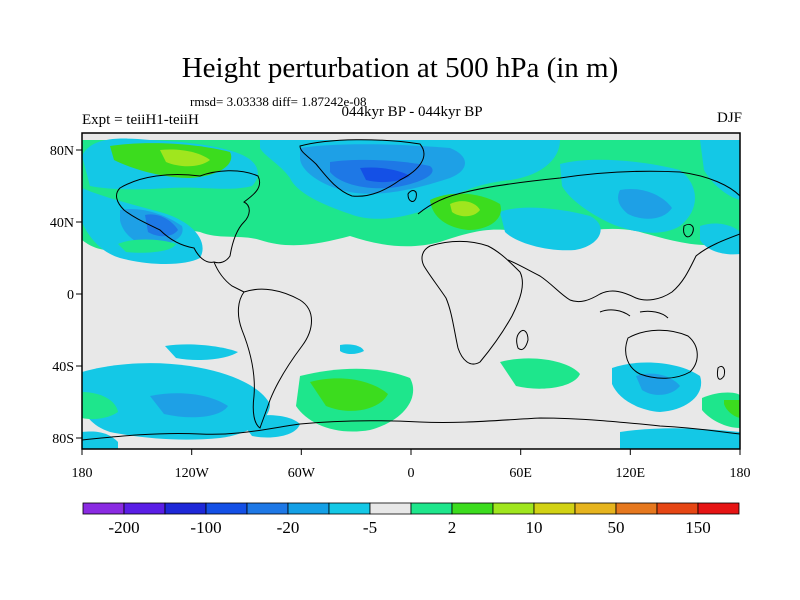  I want to click on colorbar-label: 10, so click(534, 527).